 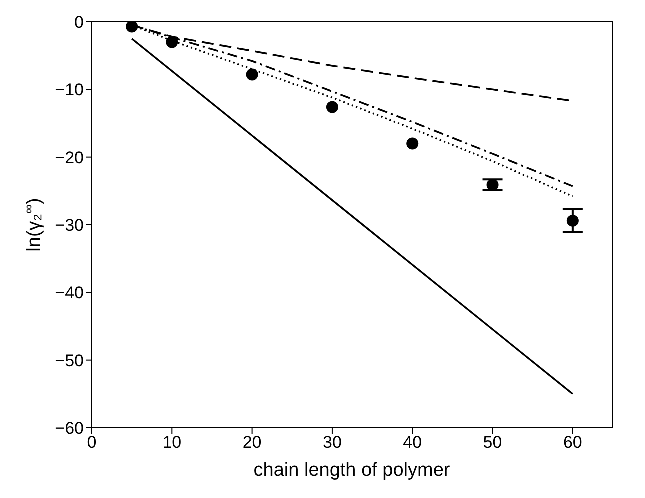 I want to click on x-tick-label: 40, so click(x=412, y=442).